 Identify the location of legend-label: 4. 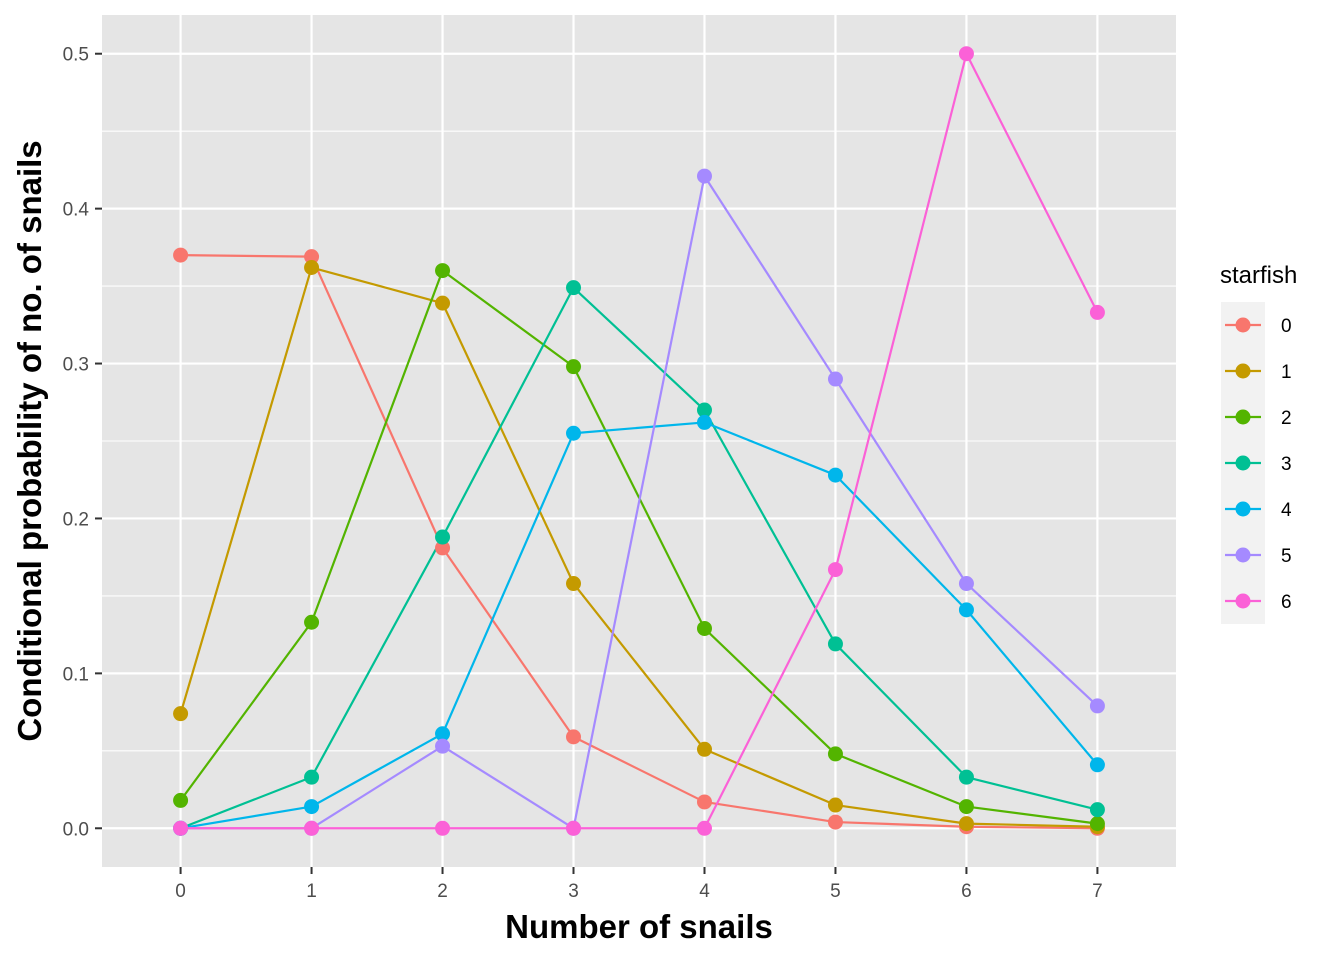
(1286, 510).